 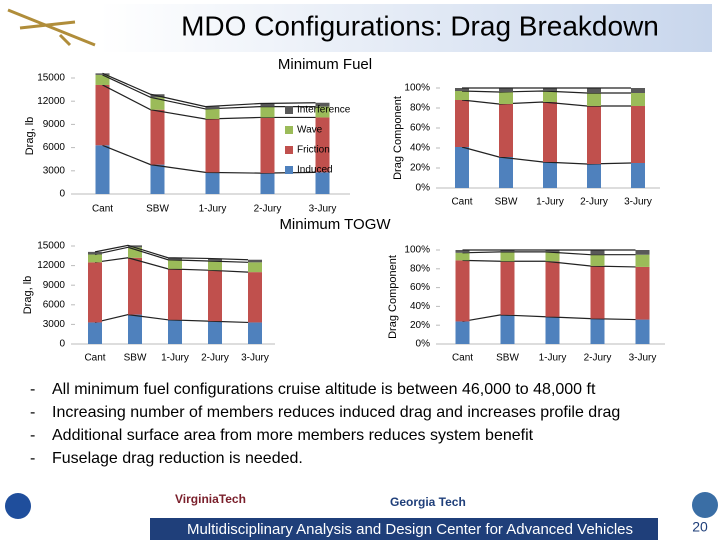 What do you see at coordinates (51, 101) in the screenshot?
I see `y-tick-label: 12000` at bounding box center [51, 101].